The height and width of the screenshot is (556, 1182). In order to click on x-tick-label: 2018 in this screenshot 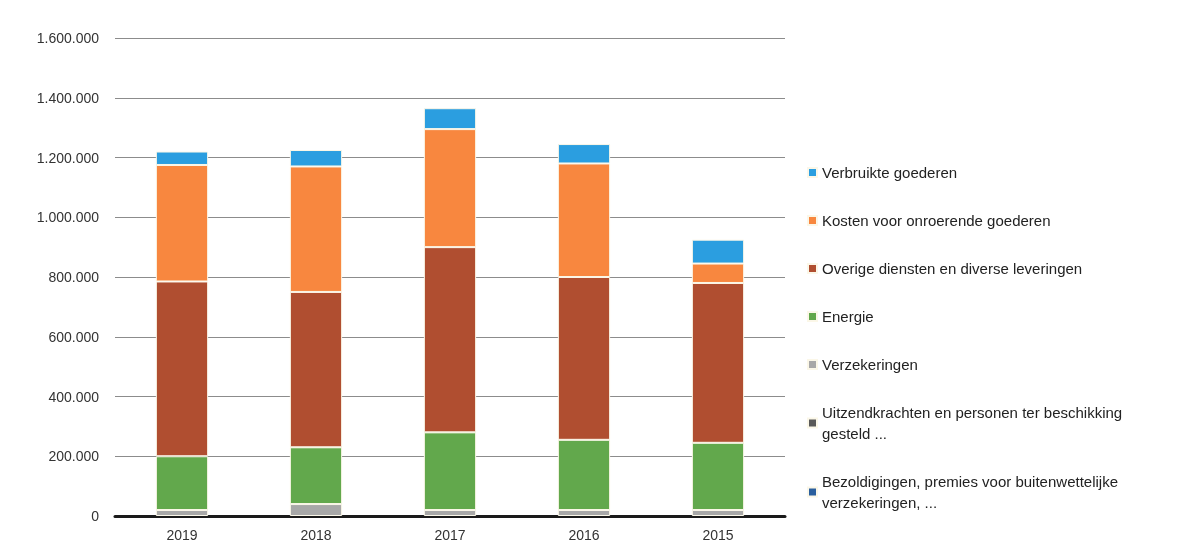, I will do `click(316, 535)`.